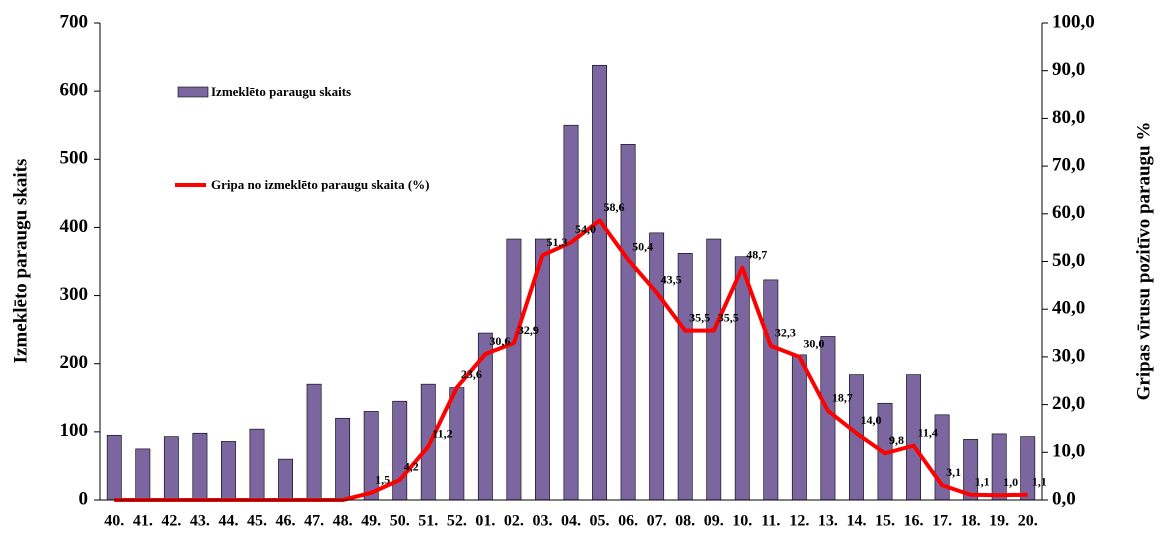  Describe the element at coordinates (628, 521) in the screenshot. I see `x-tick-label: 06.` at that location.